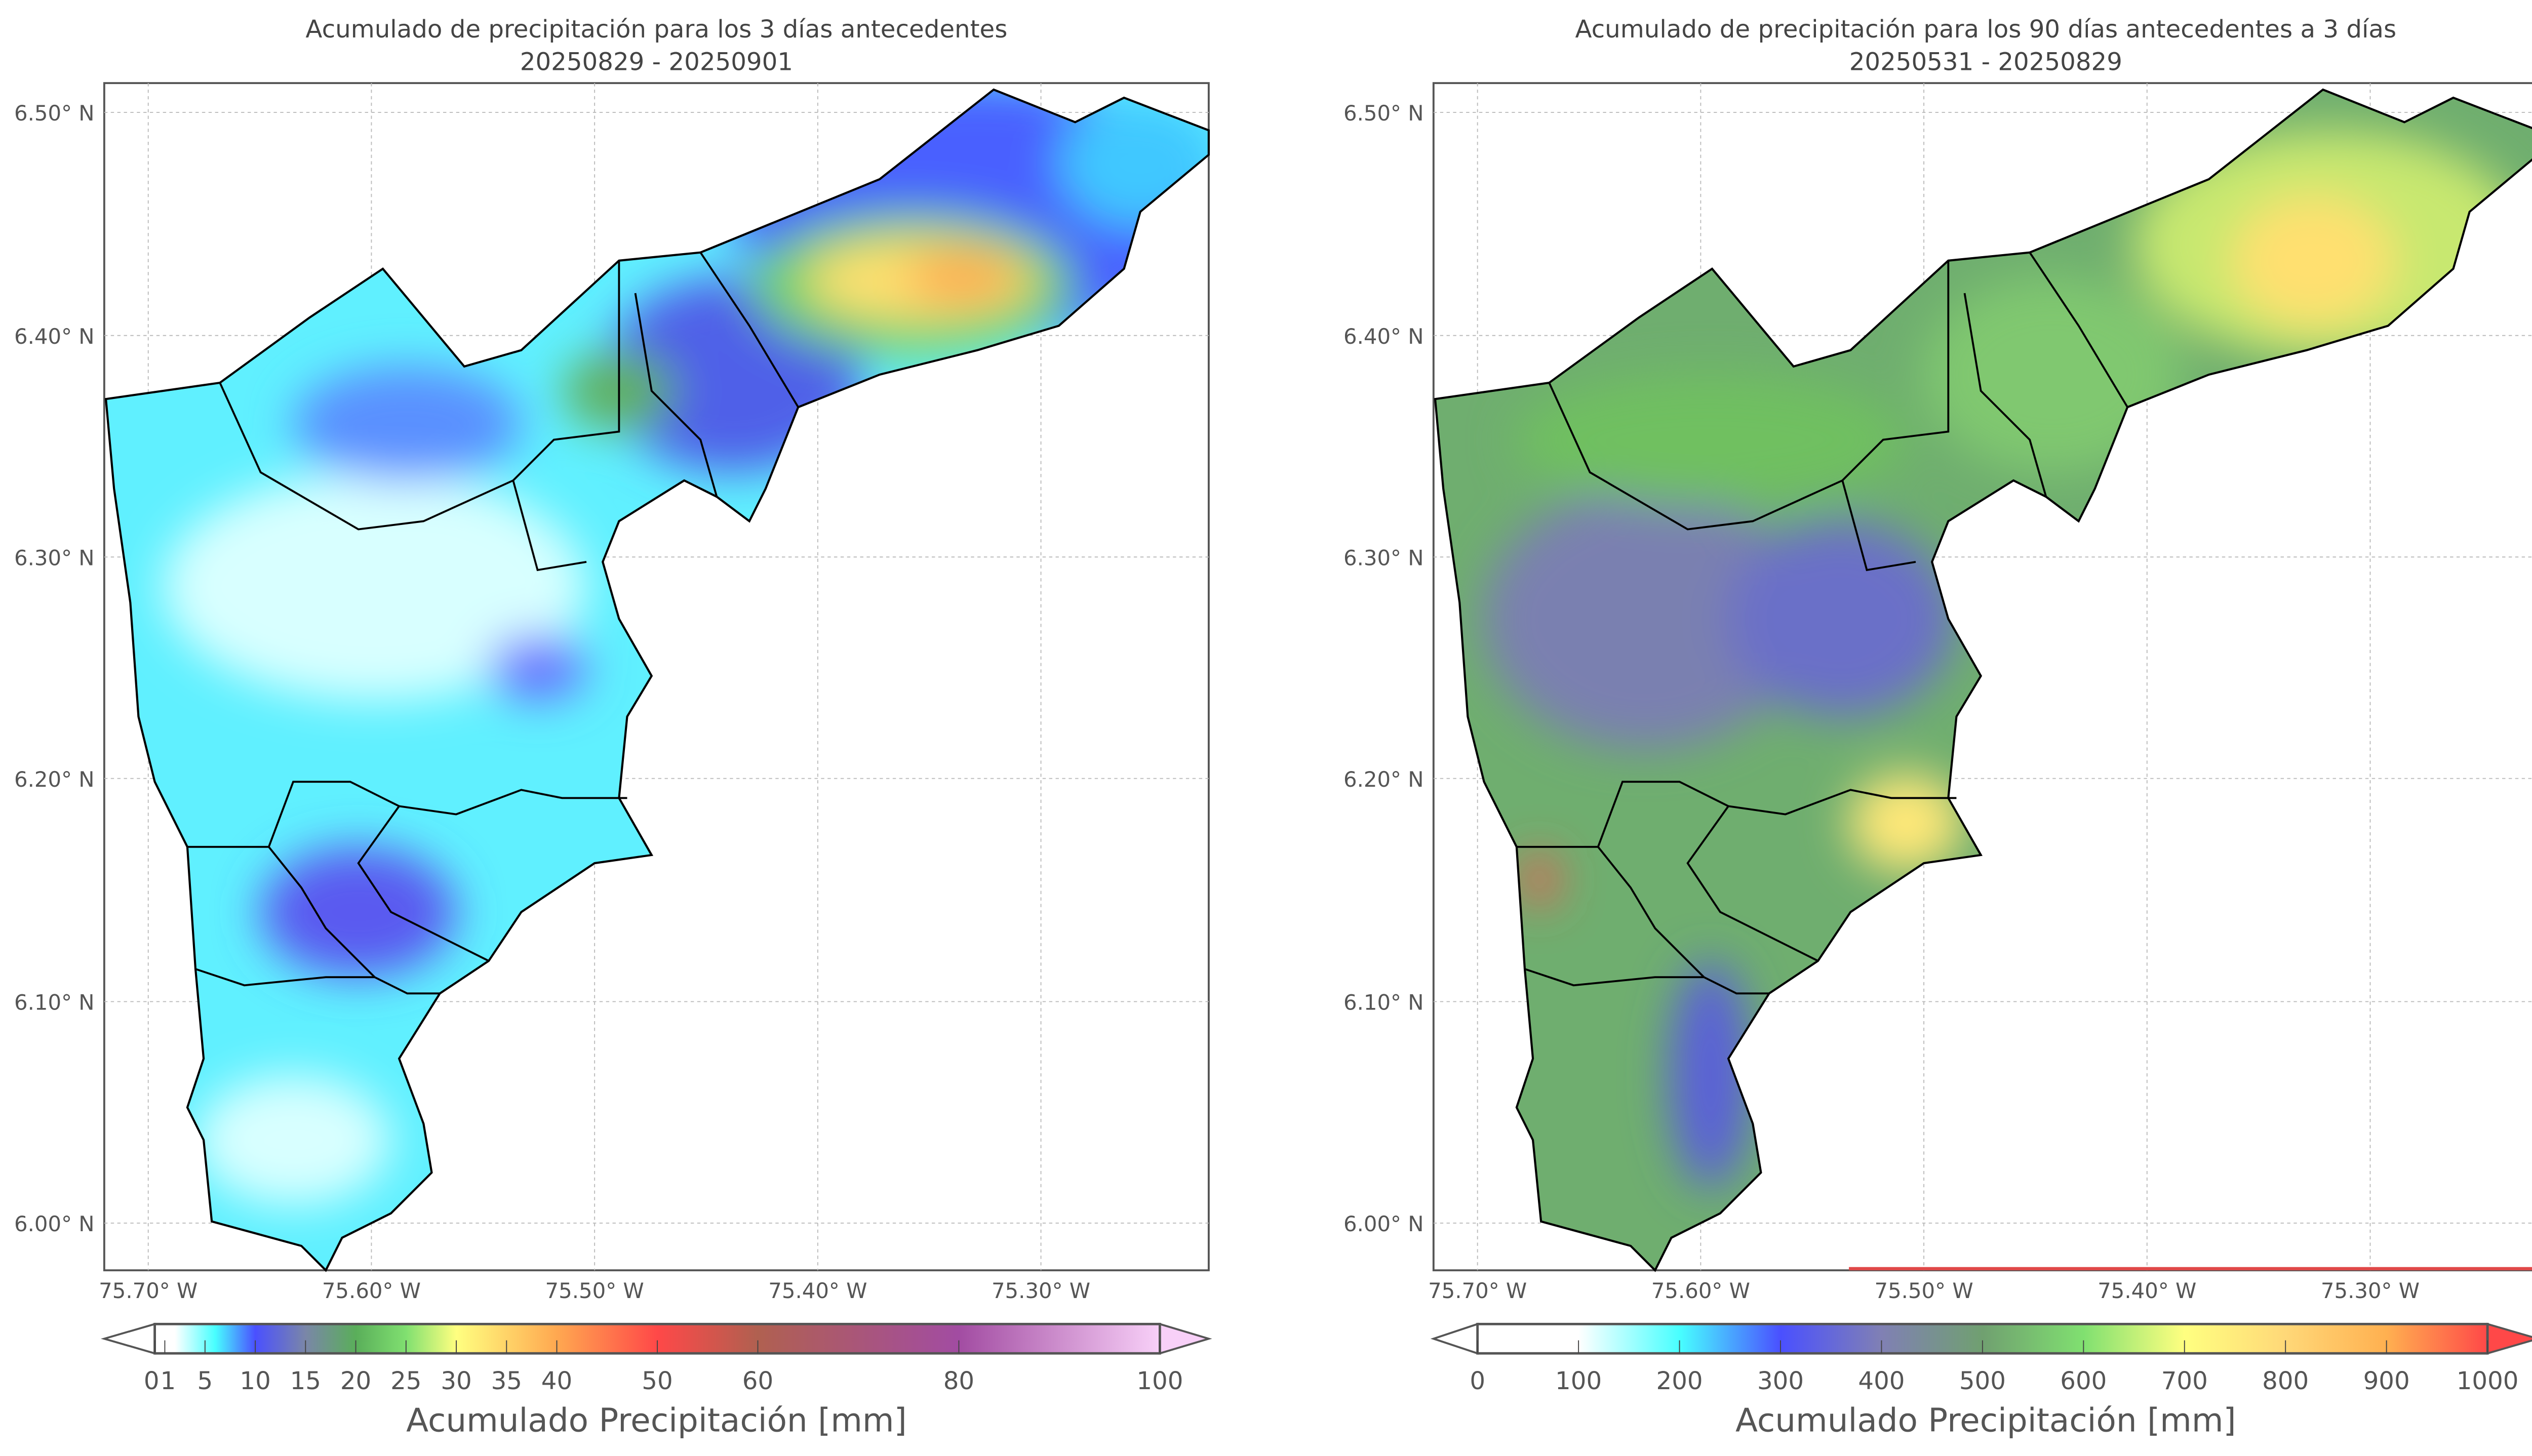 The image size is (2532, 1456). Describe the element at coordinates (2184, 1381) in the screenshot. I see `colorbar-tick-label: 700` at that location.